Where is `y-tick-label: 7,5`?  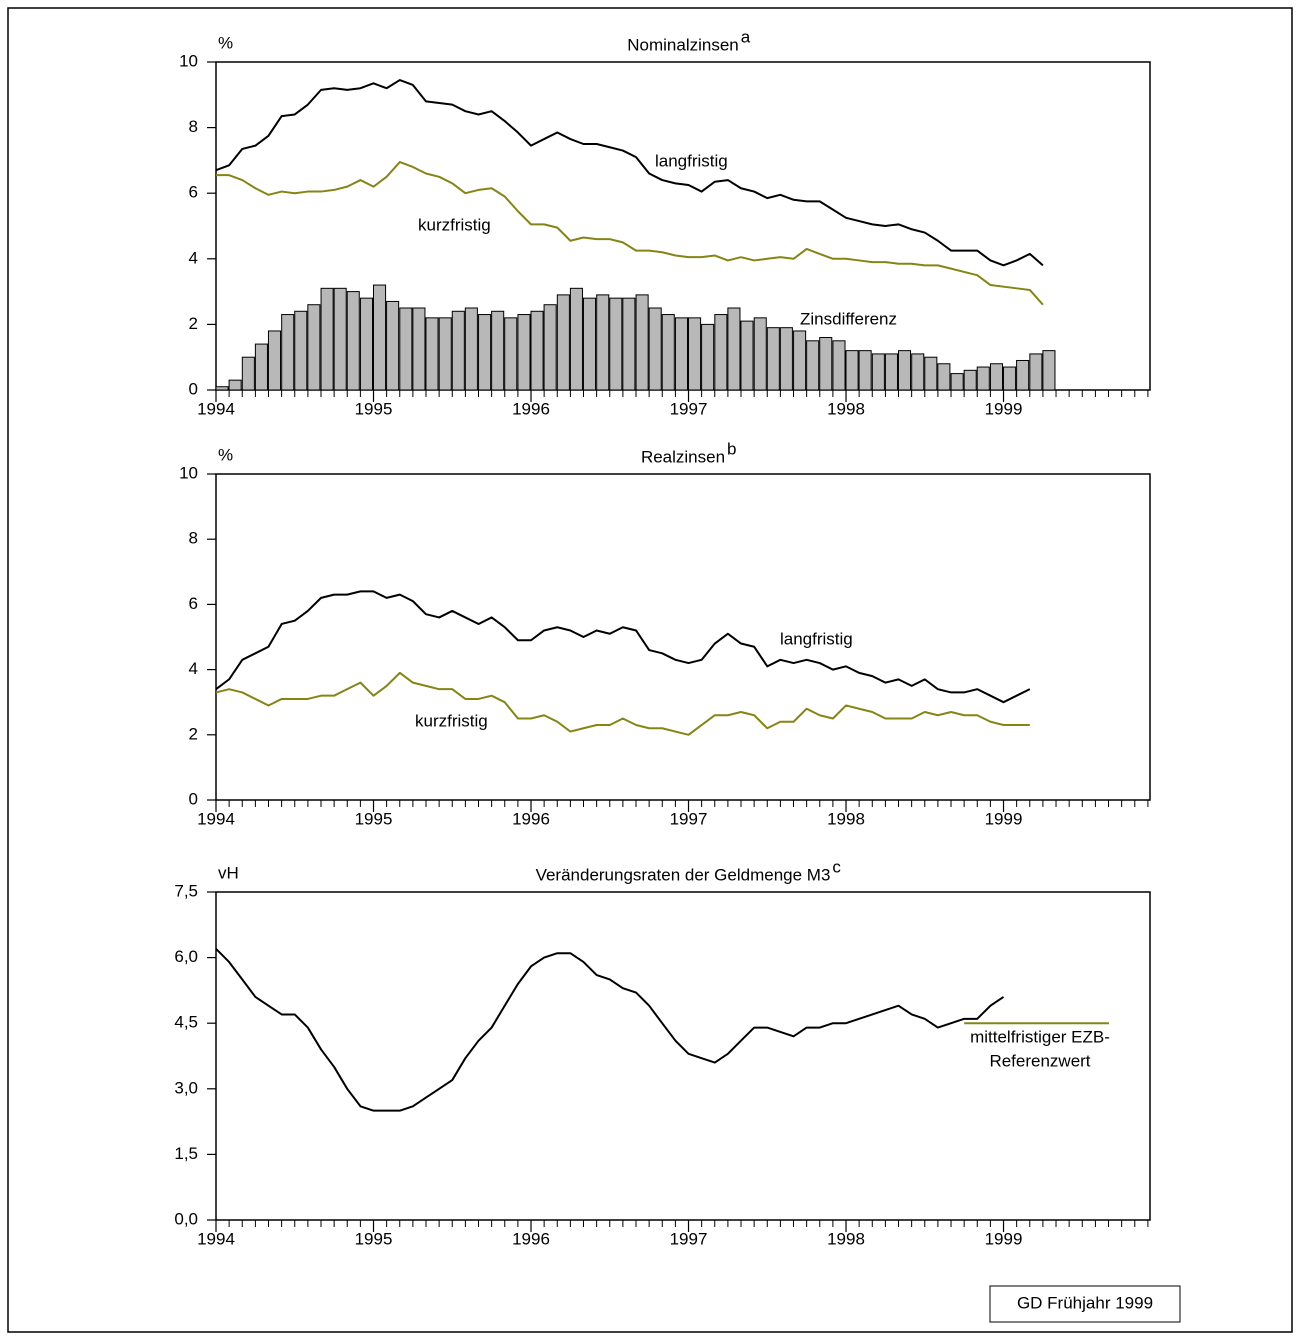 y-tick-label: 7,5 is located at coordinates (186, 890).